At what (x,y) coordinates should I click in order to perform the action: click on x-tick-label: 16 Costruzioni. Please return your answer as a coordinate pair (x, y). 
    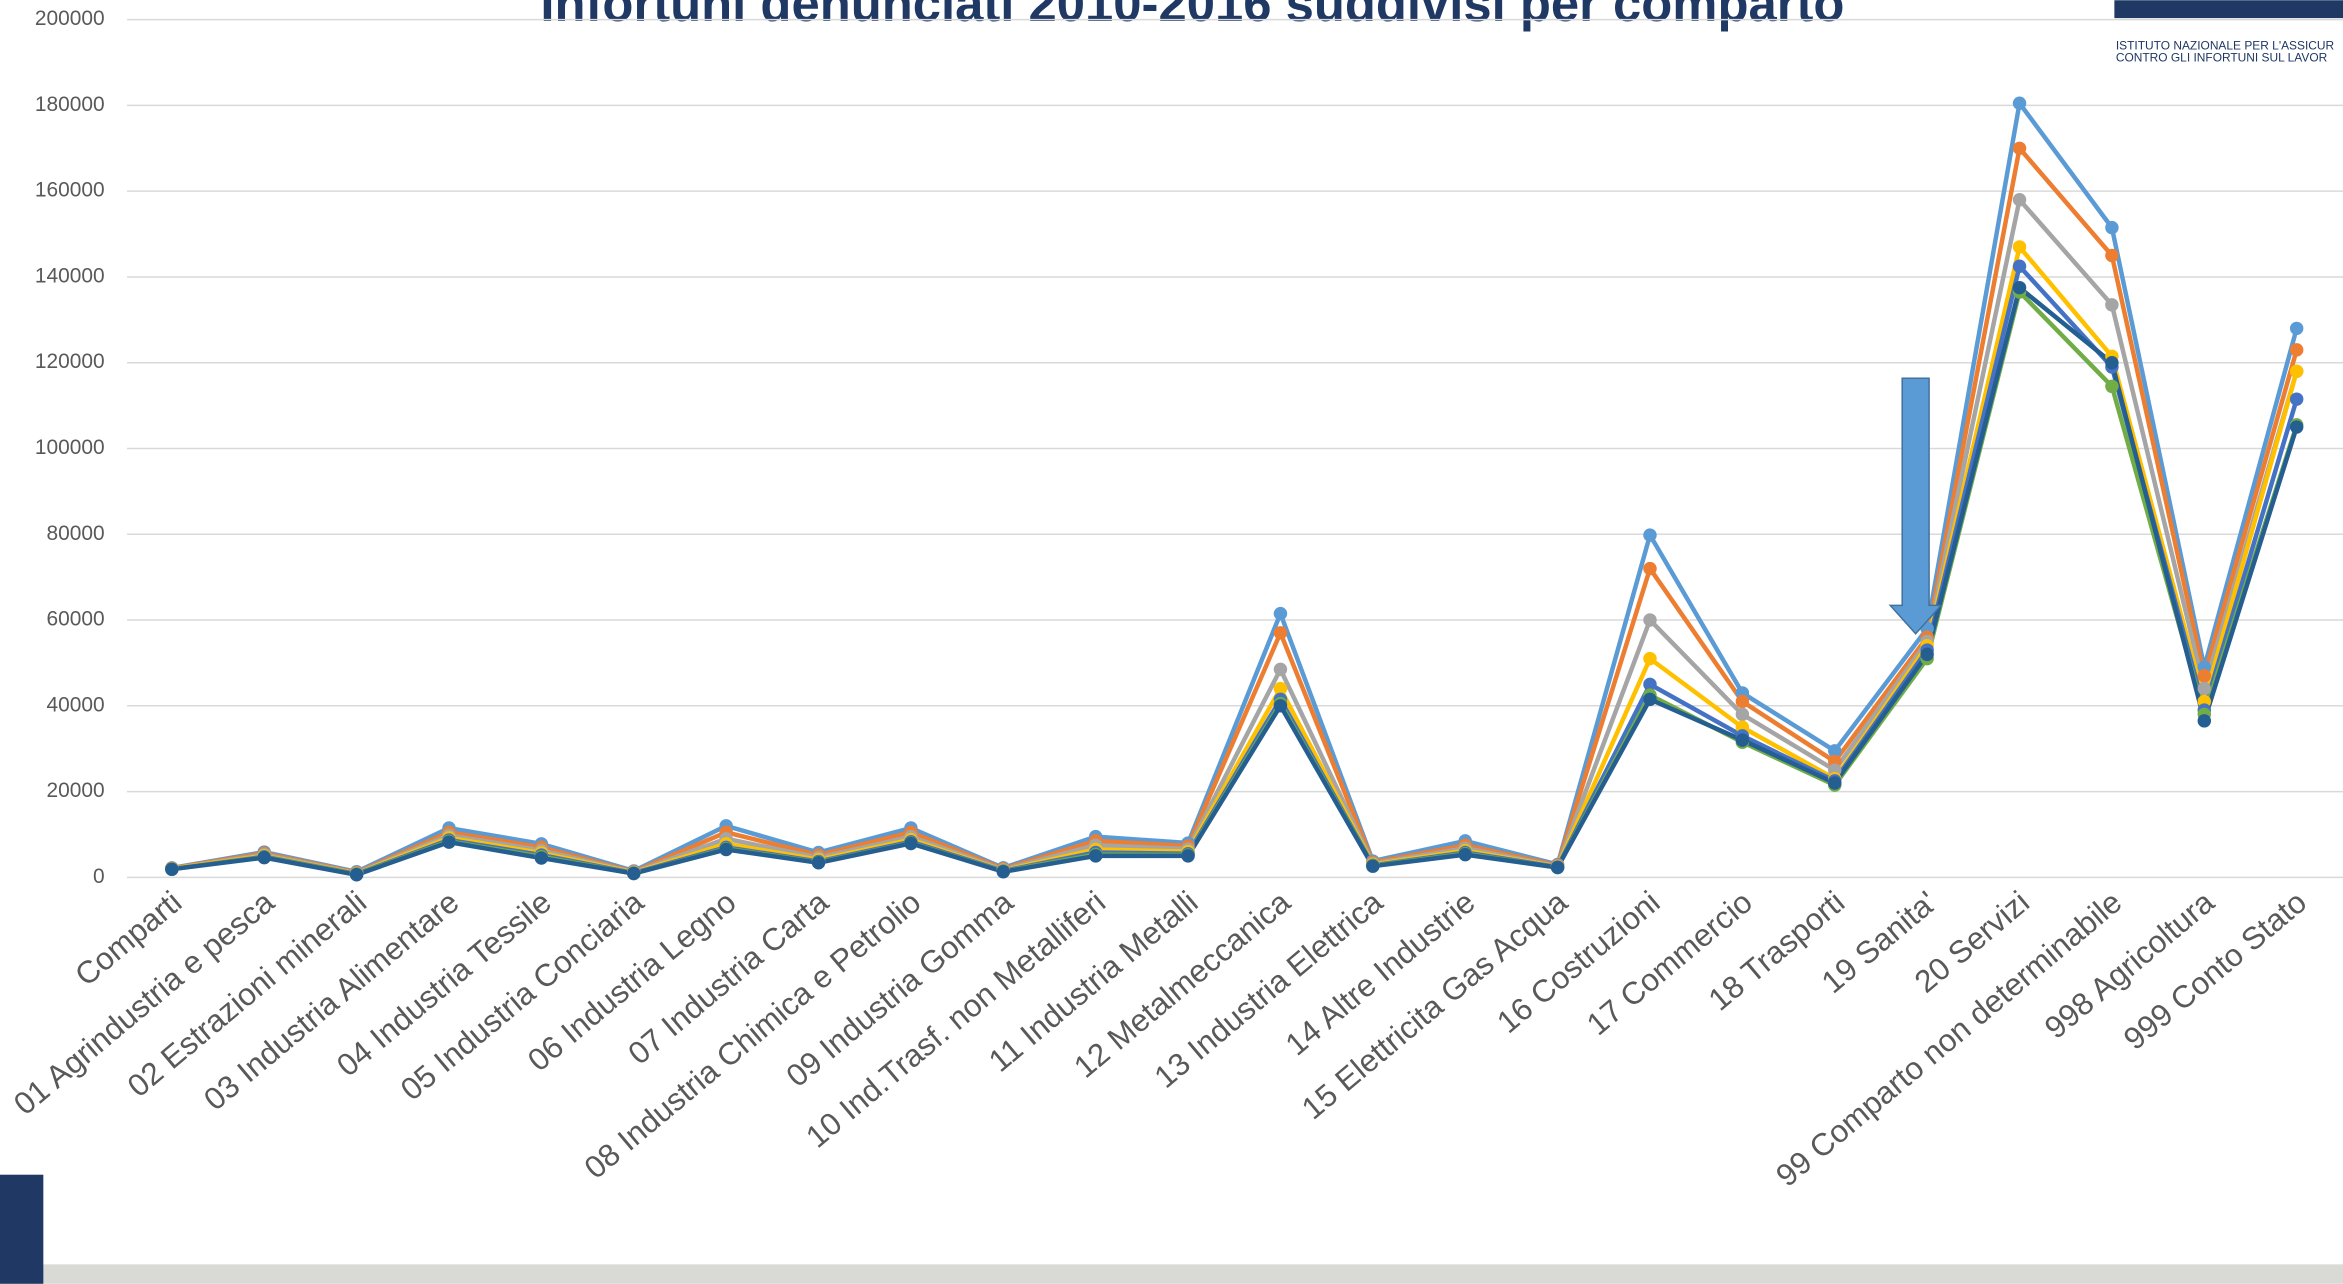
    Looking at the image, I should click on (1578, 962).